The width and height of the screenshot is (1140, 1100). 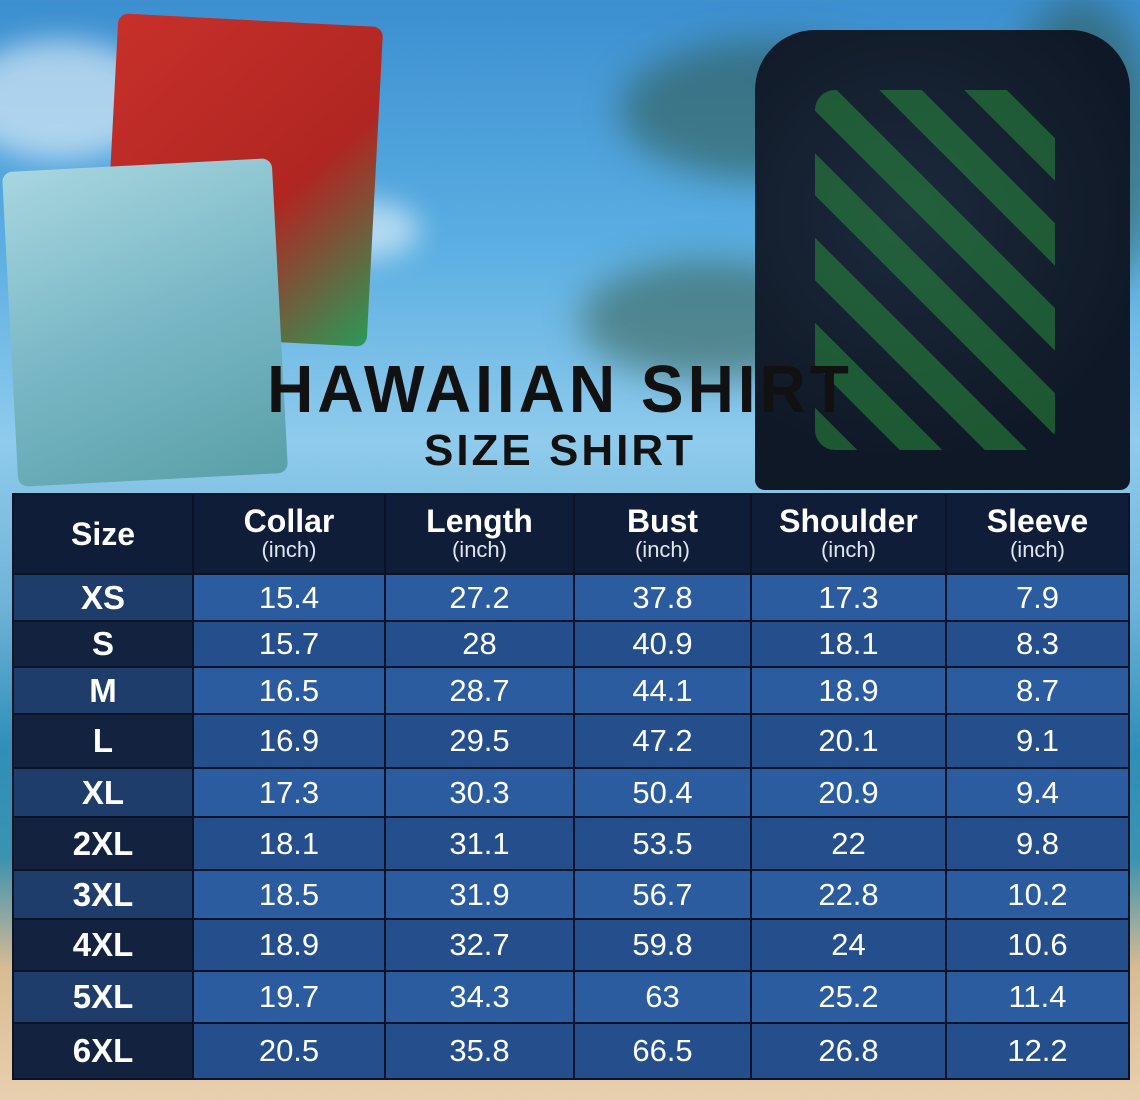 I want to click on measurement-cell: 22.8, so click(x=848, y=894).